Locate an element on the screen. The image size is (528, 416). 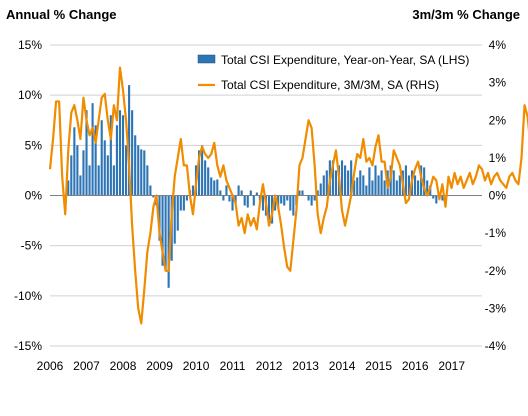
legend-bar-swatch is located at coordinates (206, 59).